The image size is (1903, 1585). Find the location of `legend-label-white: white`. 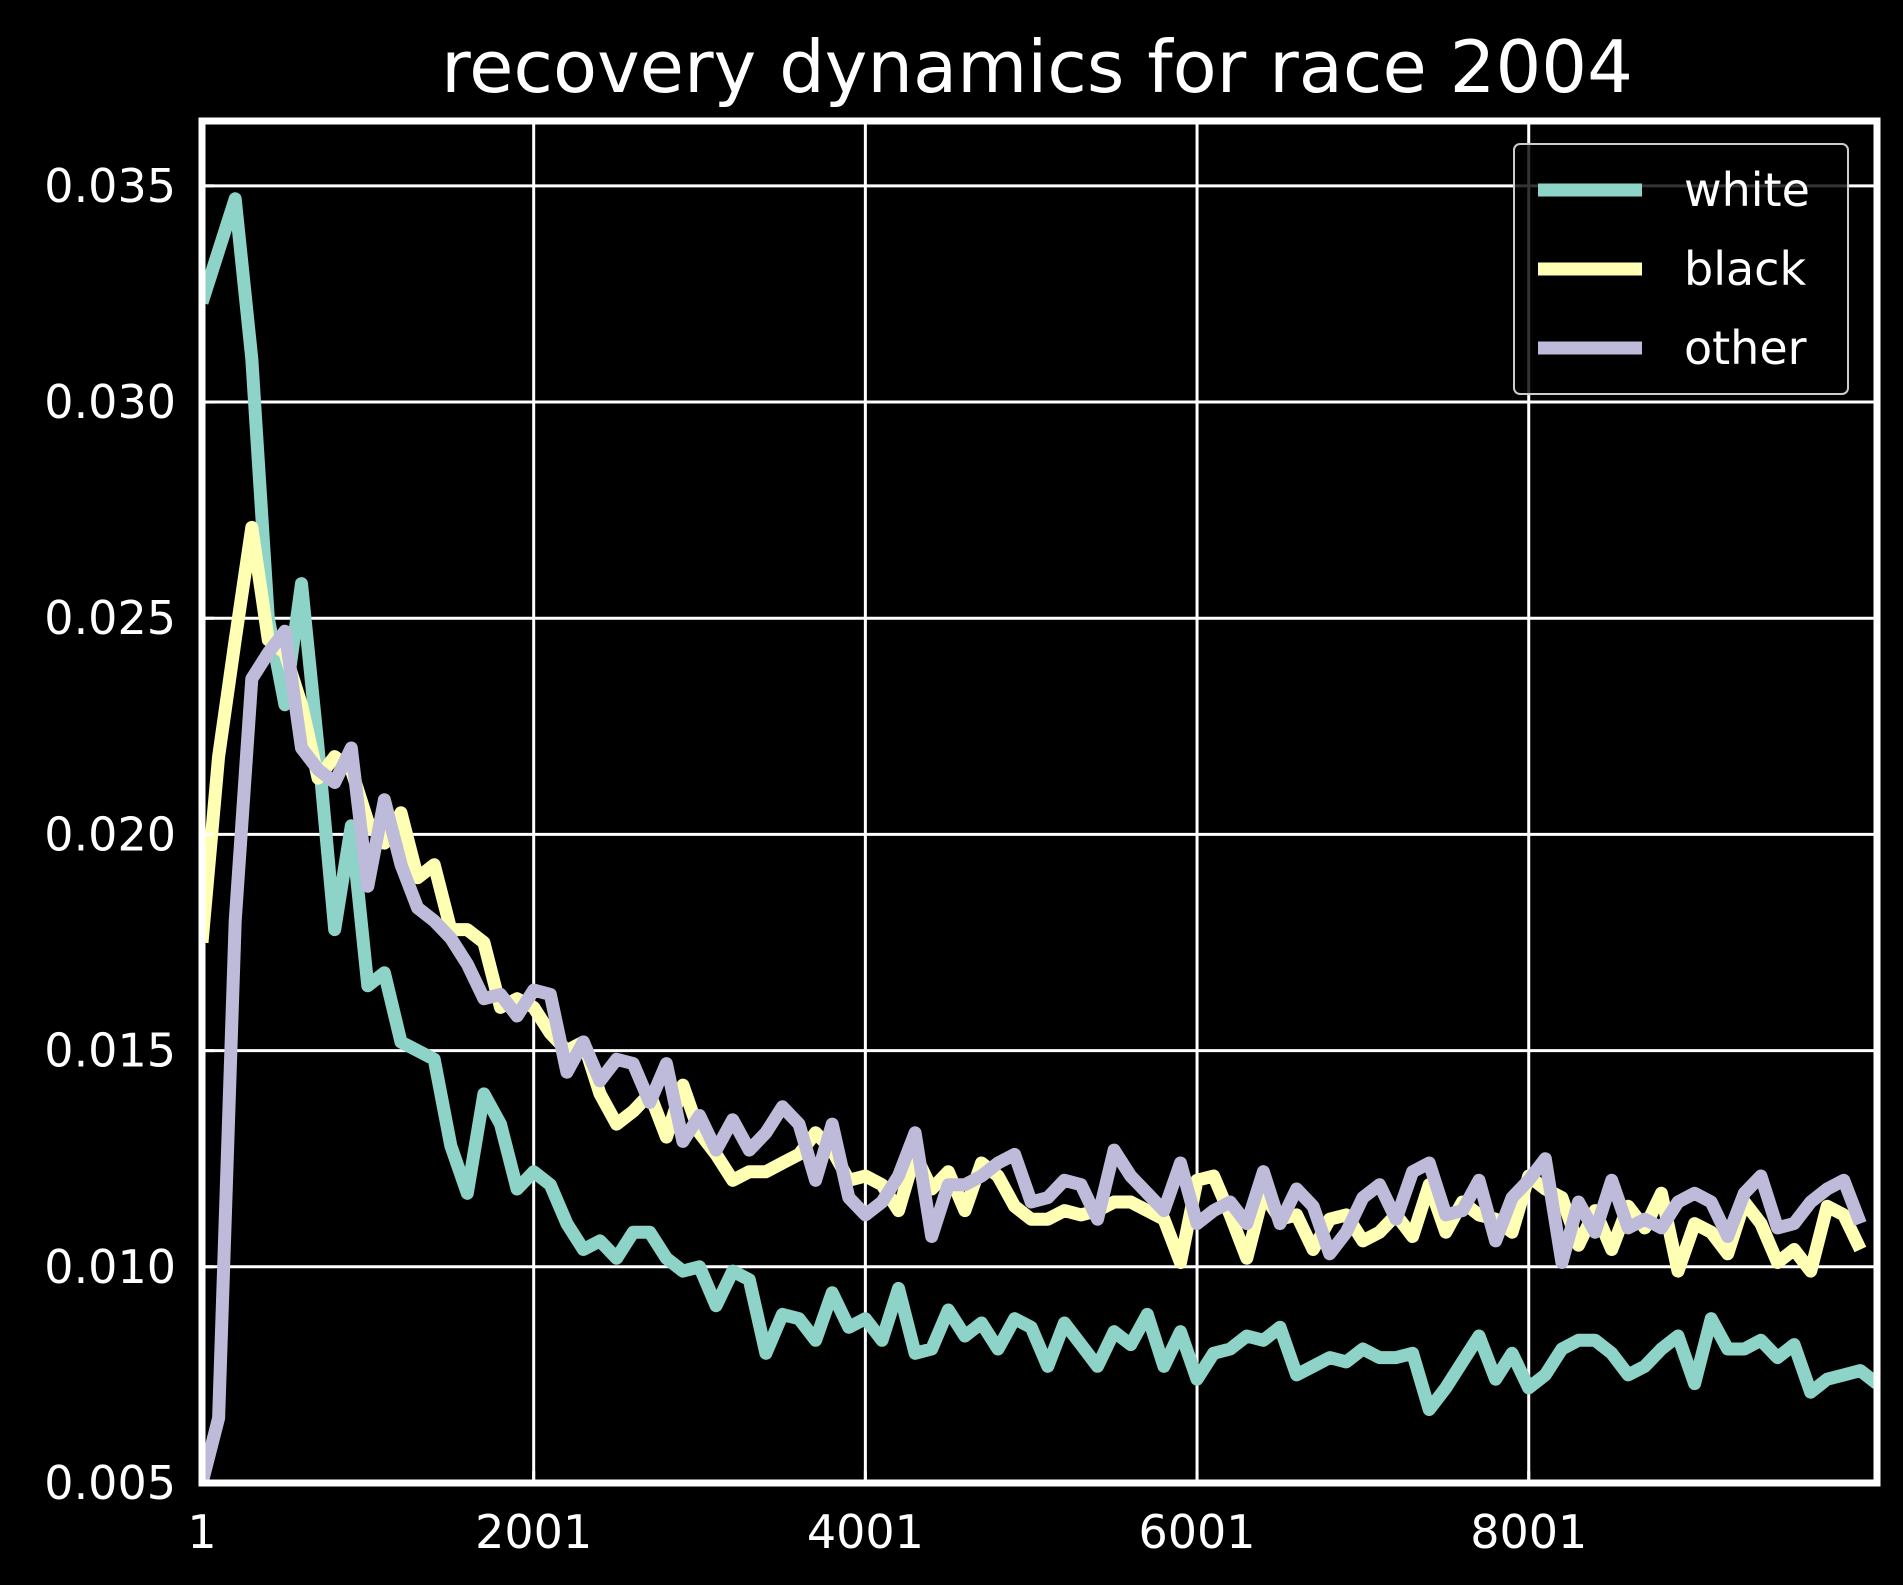

legend-label-white: white is located at coordinates (1747, 190).